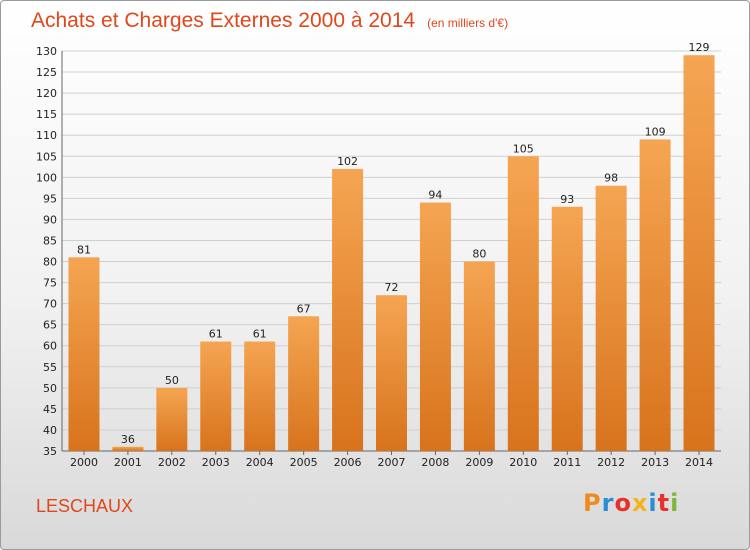  I want to click on bar-value-label: 67, so click(304, 308).